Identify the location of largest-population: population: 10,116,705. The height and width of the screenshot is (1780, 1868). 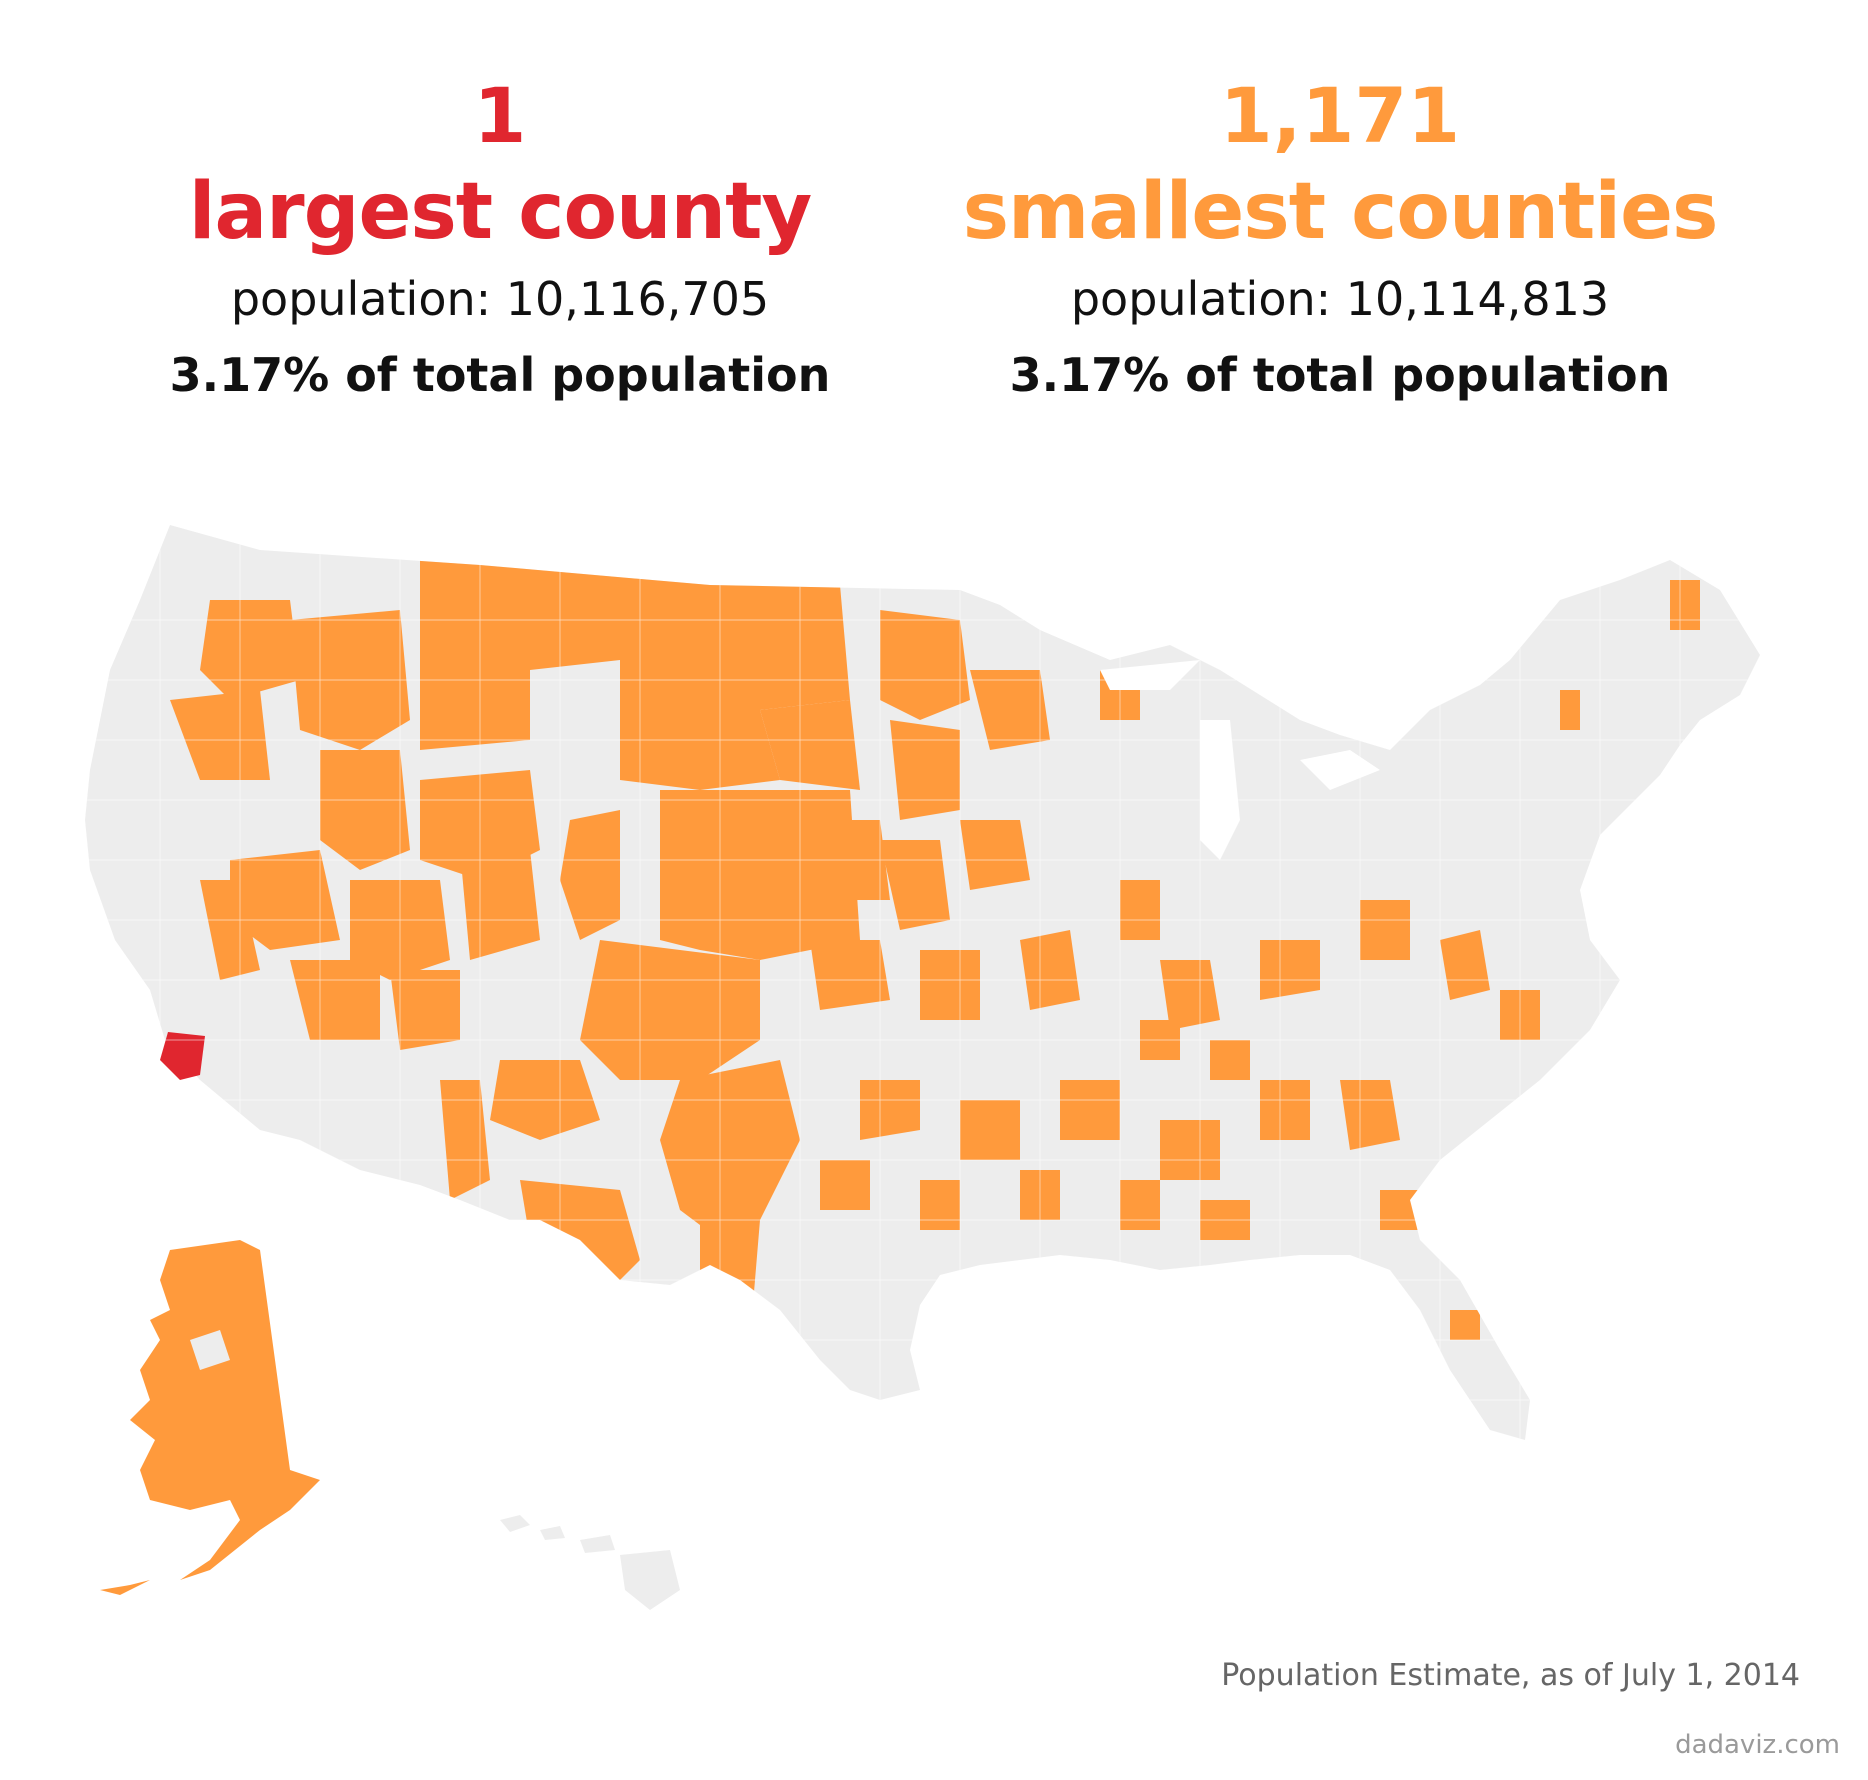
(500, 299).